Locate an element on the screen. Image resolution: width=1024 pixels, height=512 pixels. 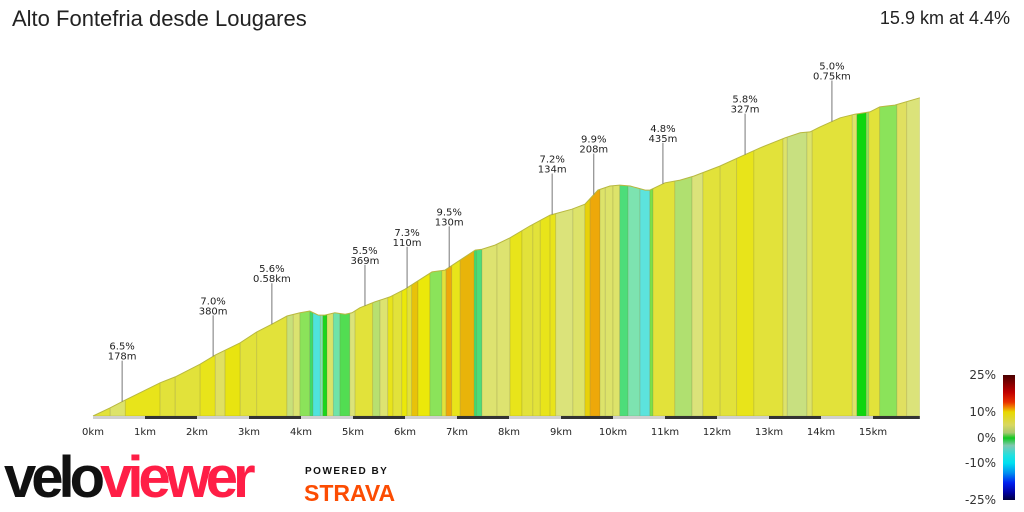
annotation-grade: 4.8% is located at coordinates (662, 129).